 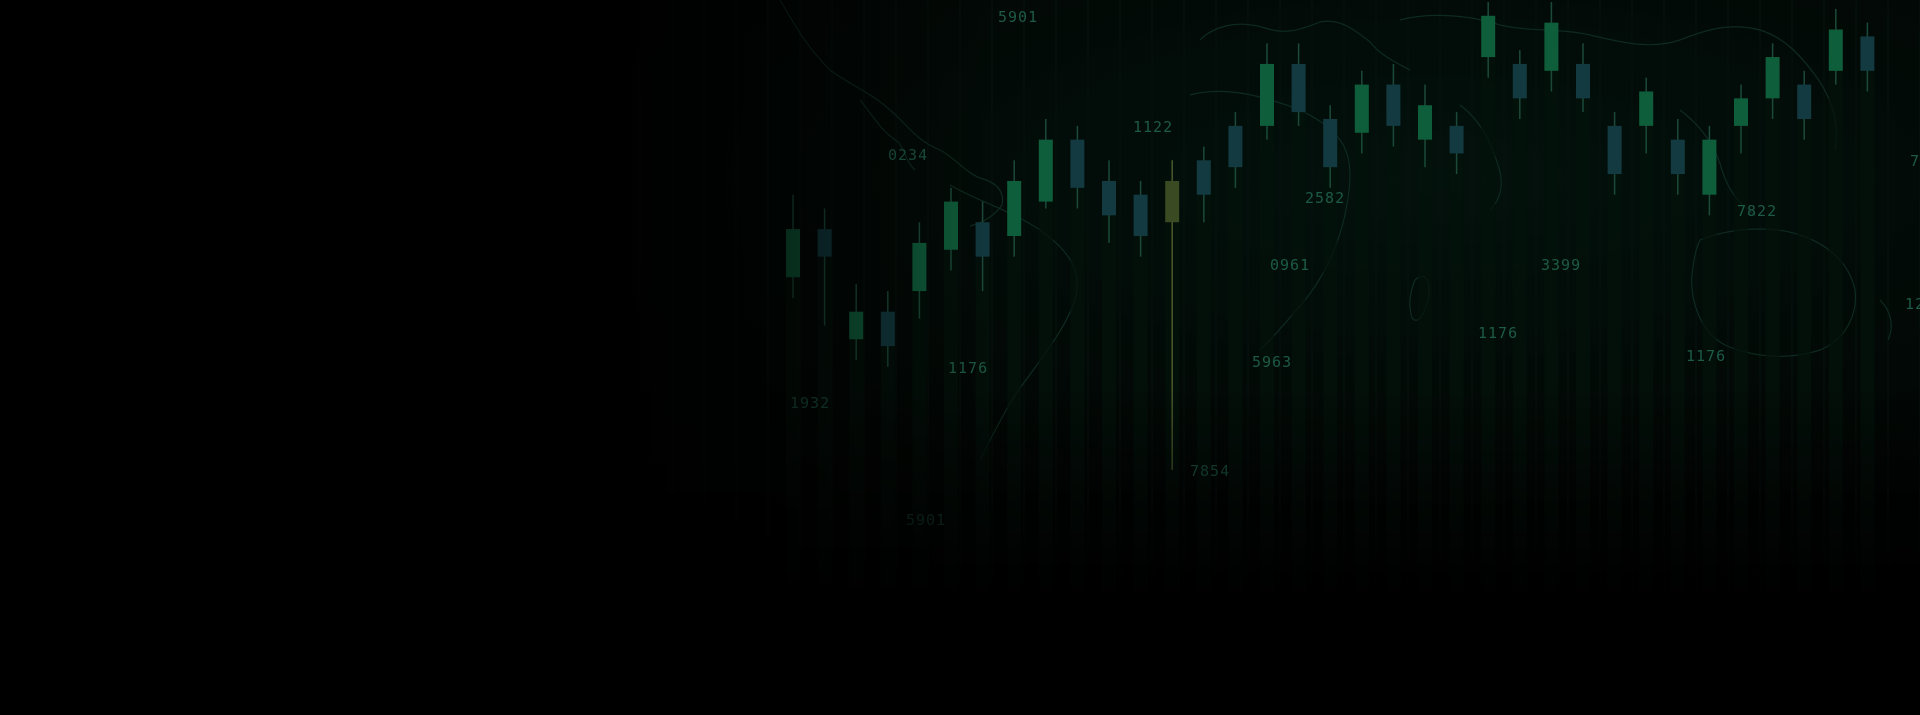 I want to click on map-island-new-zealand, so click(x=1885, y=320).